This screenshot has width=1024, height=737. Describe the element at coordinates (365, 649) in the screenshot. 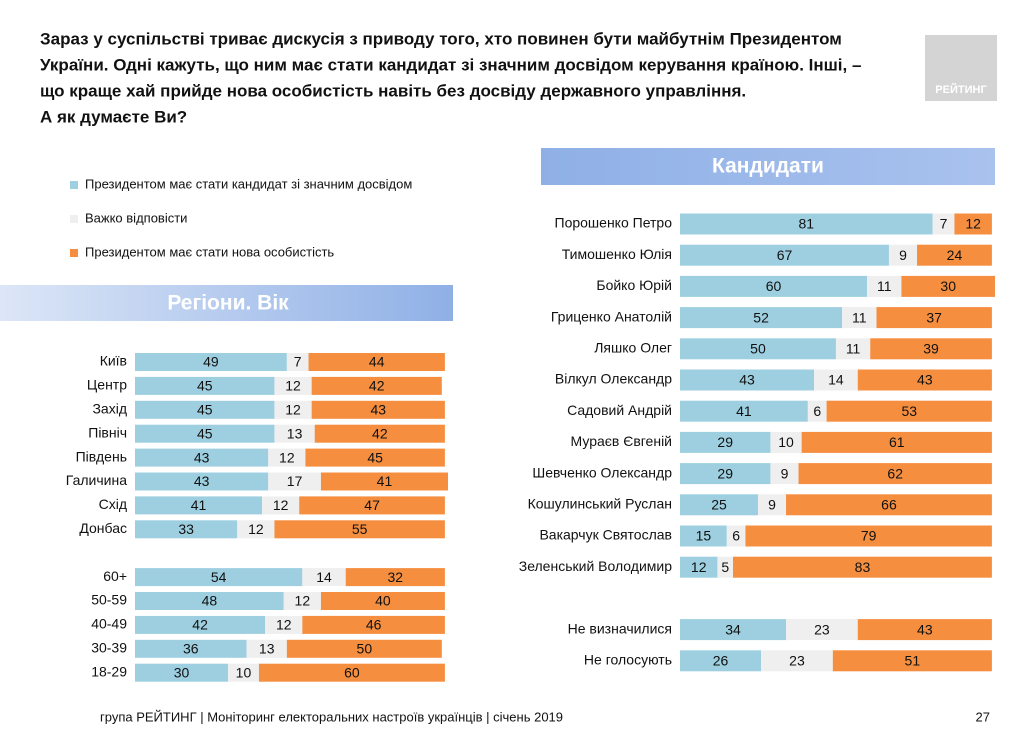

I see `value-label: 50` at that location.